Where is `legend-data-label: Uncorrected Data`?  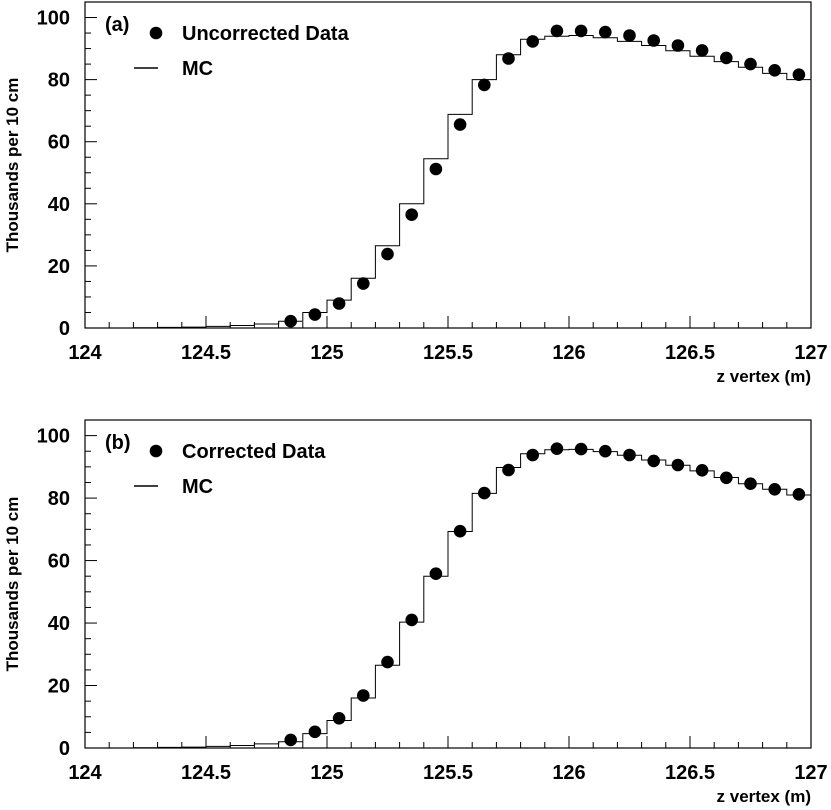
legend-data-label: Uncorrected Data is located at coordinates (266, 34).